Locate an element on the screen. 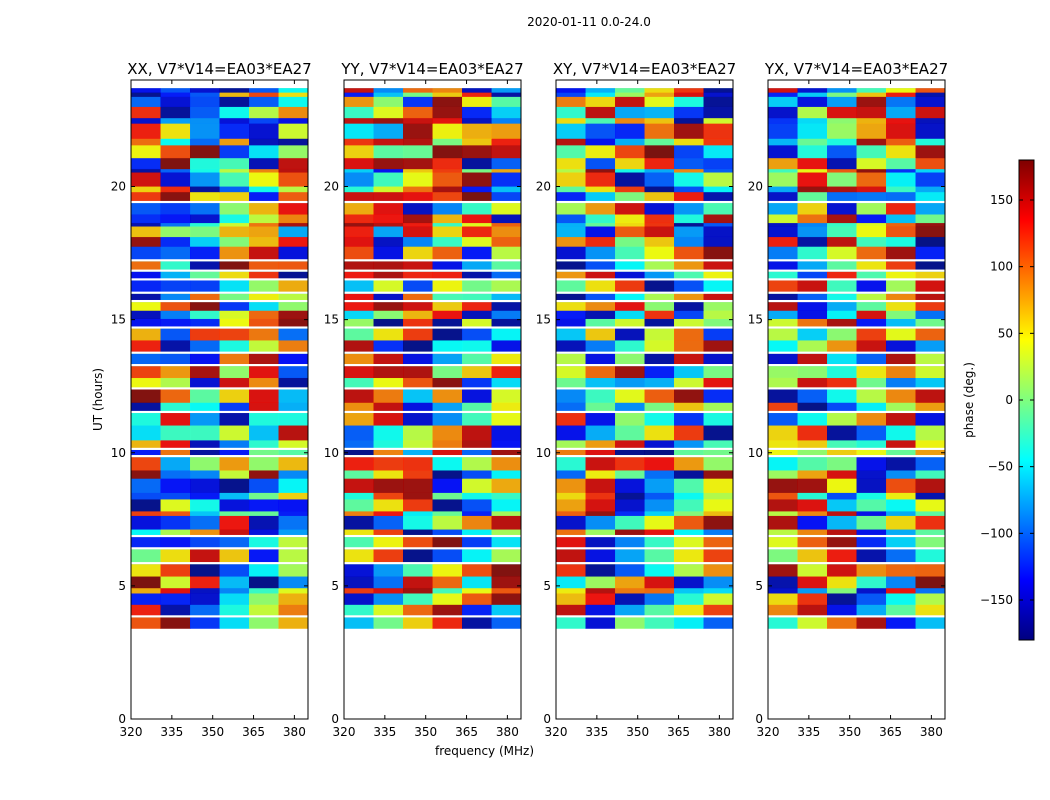 This screenshot has width=1050, height=800. colorbar-tick-label: 100 is located at coordinates (1001, 267).